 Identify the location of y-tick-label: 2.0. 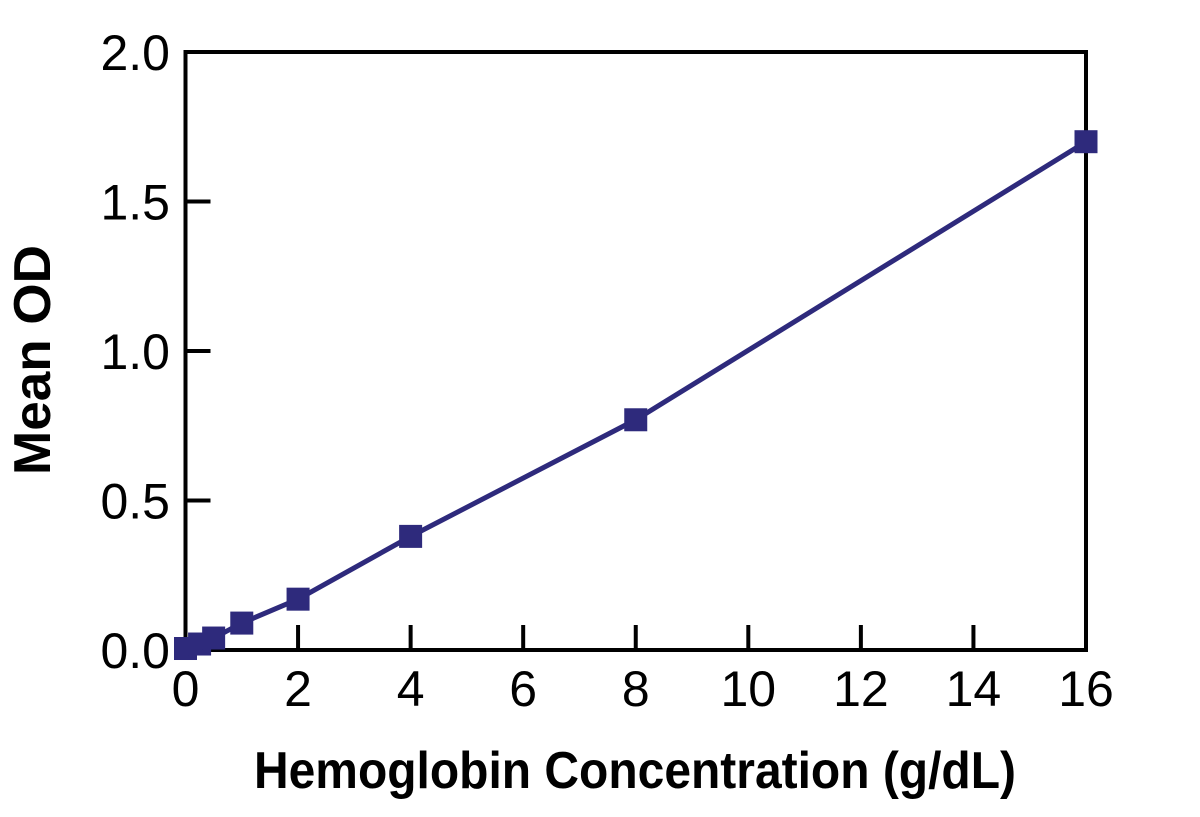
(135, 53).